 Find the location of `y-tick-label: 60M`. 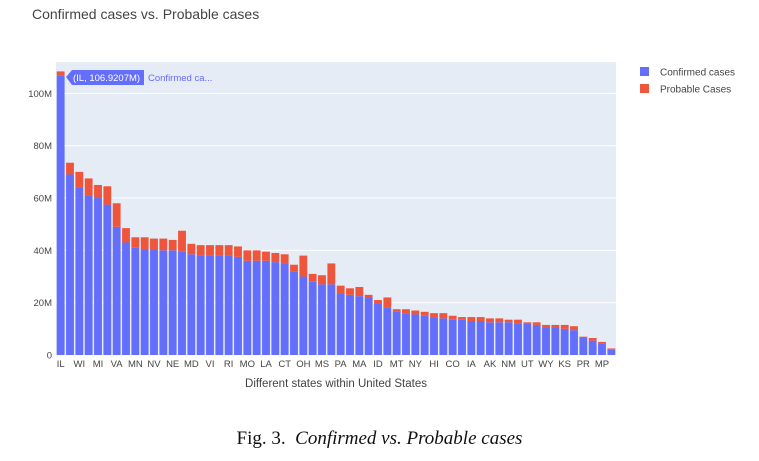

y-tick-label: 60M is located at coordinates (43, 199).